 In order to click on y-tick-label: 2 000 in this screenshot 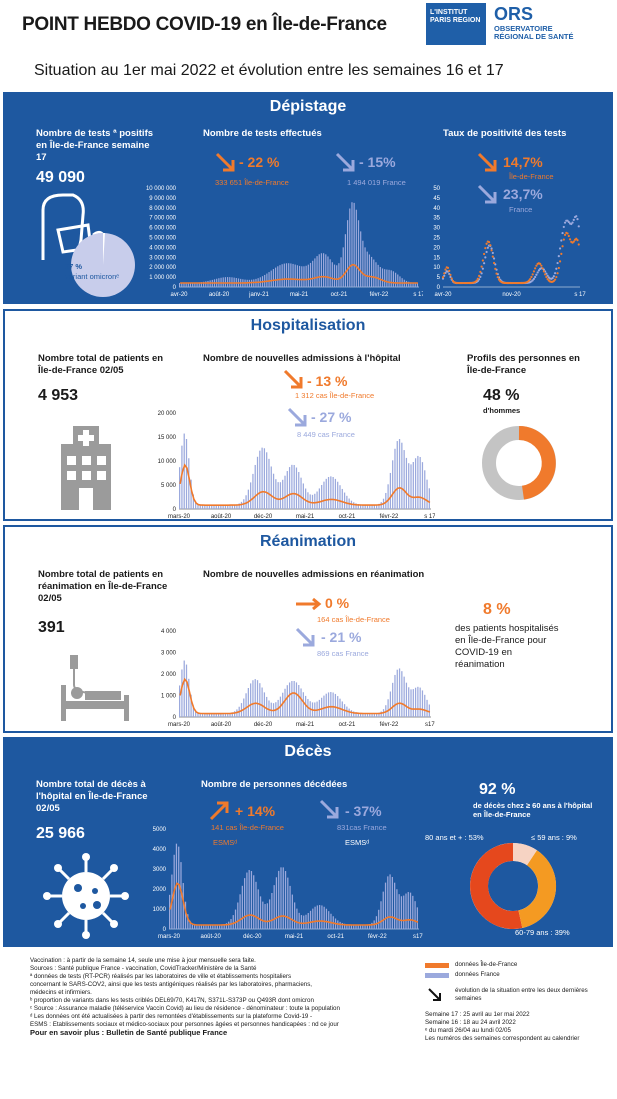, I will do `click(169, 675)`.